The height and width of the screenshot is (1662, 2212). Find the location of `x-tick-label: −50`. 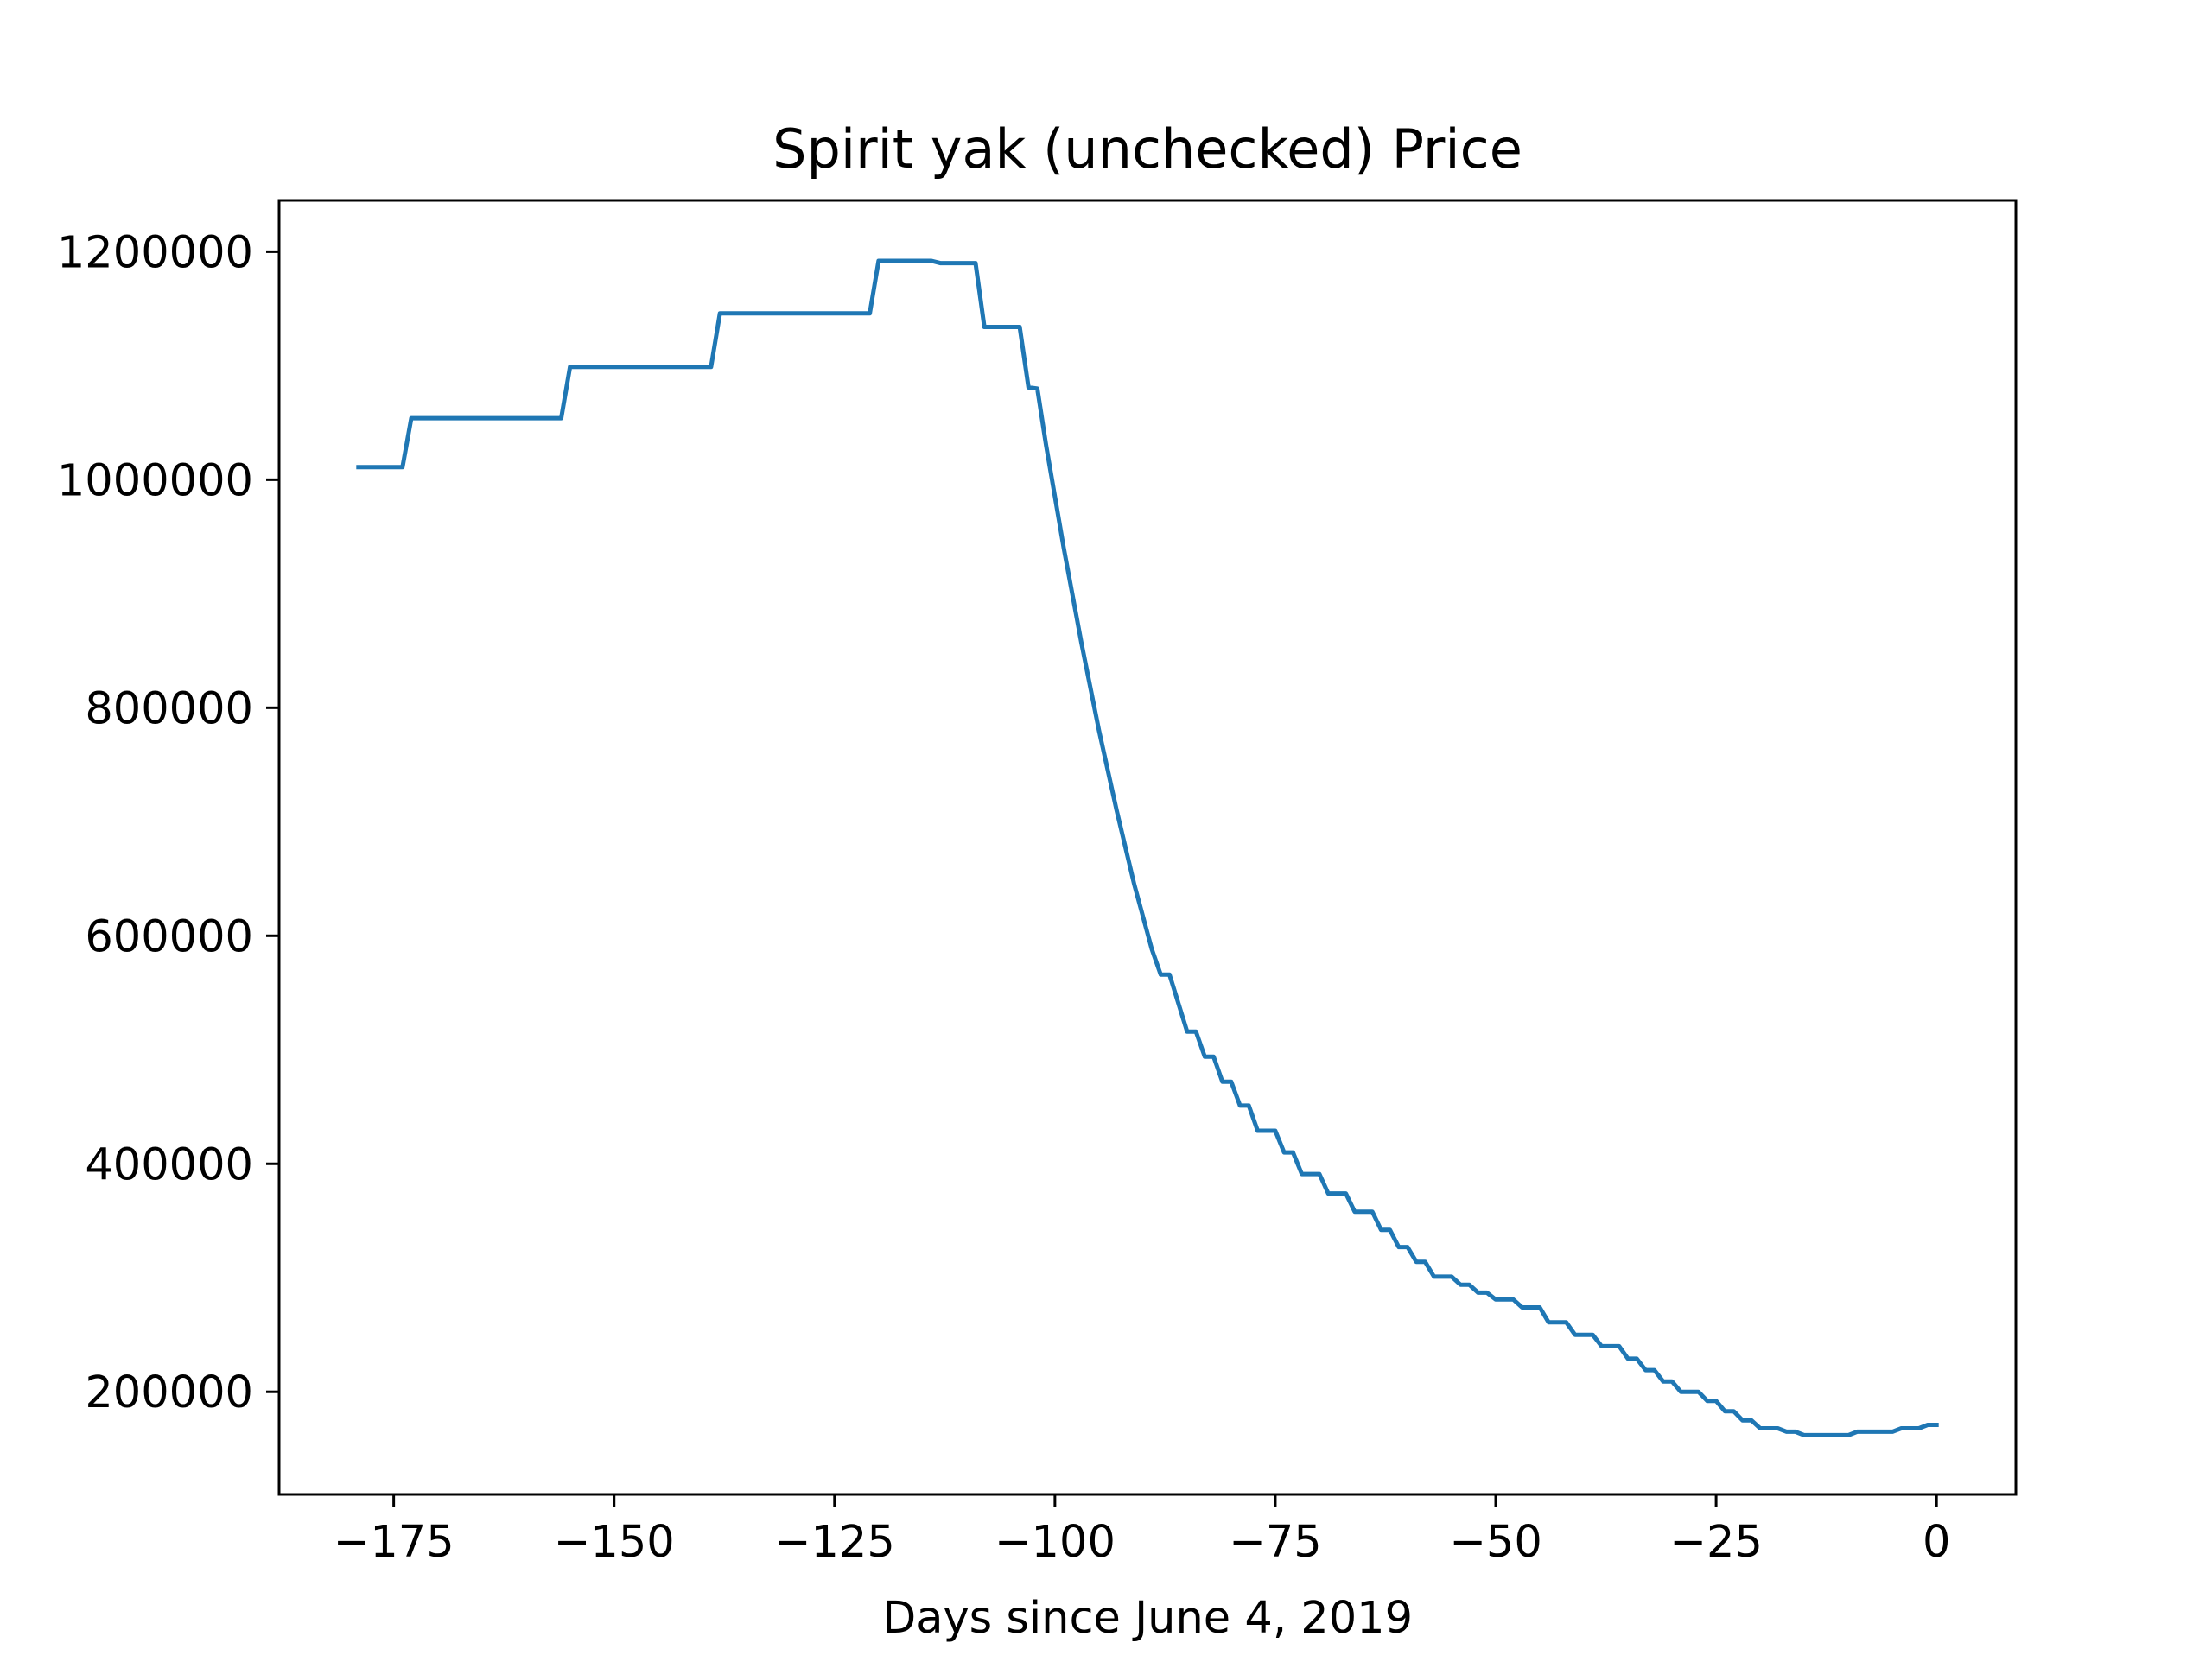

x-tick-label: −50 is located at coordinates (1495, 1542).